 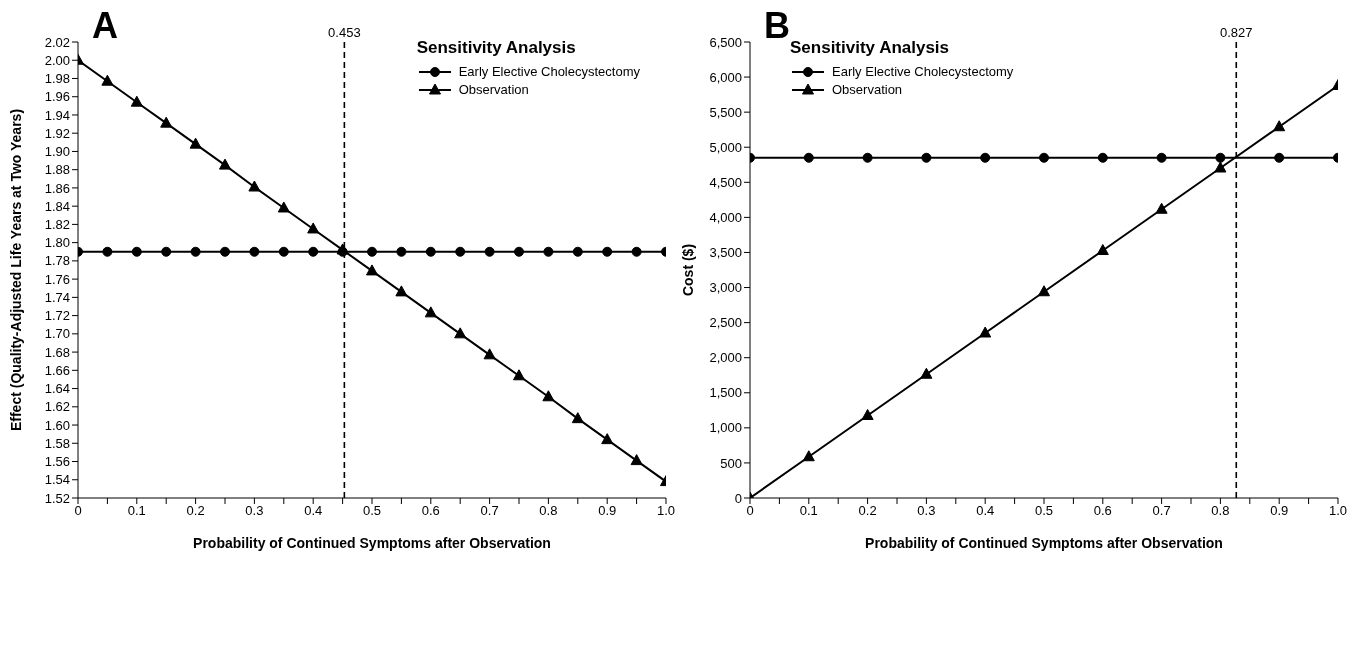 What do you see at coordinates (57, 133) in the screenshot?
I see `y-tick-label: 1.92` at bounding box center [57, 133].